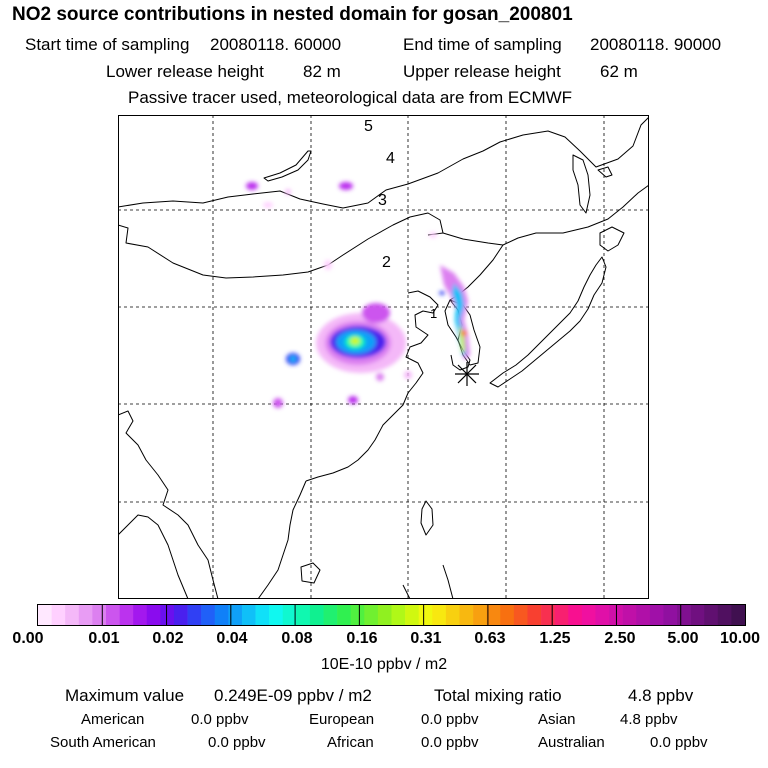 The height and width of the screenshot is (768, 768). What do you see at coordinates (103, 742) in the screenshot?
I see `region-name: South American` at bounding box center [103, 742].